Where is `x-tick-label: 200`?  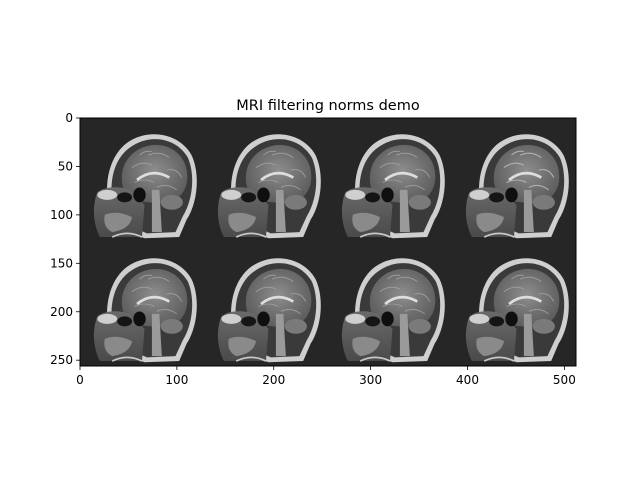 x-tick-label: 200 is located at coordinates (273, 380).